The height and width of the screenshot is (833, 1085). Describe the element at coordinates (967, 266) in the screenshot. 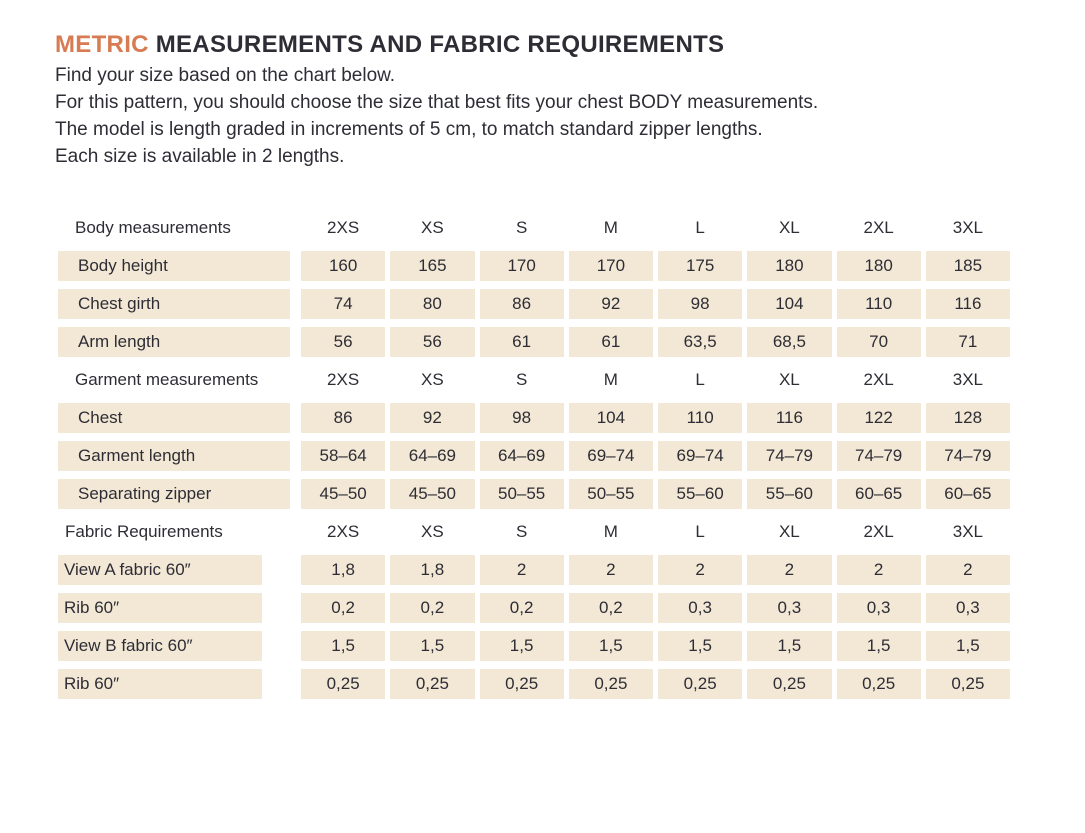

I see `value-cell: 185` at that location.